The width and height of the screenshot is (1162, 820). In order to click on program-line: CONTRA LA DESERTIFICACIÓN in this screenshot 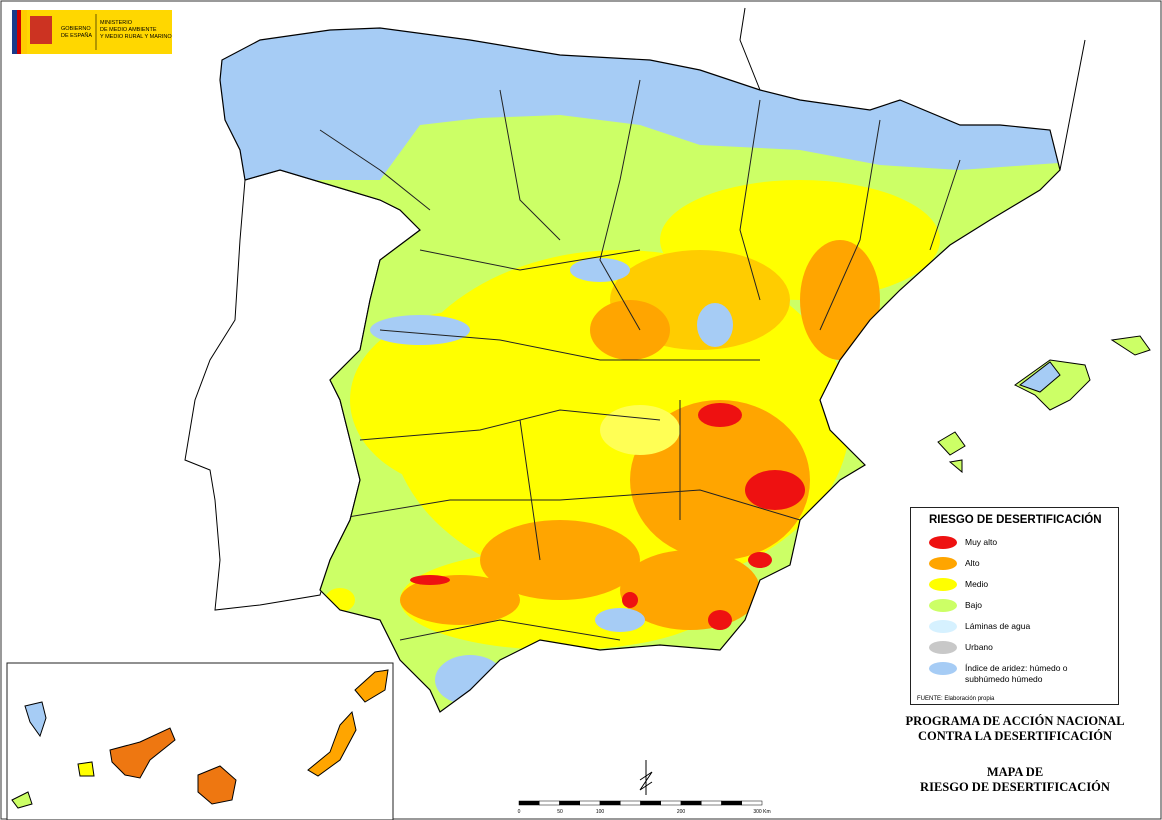, I will do `click(1015, 736)`.